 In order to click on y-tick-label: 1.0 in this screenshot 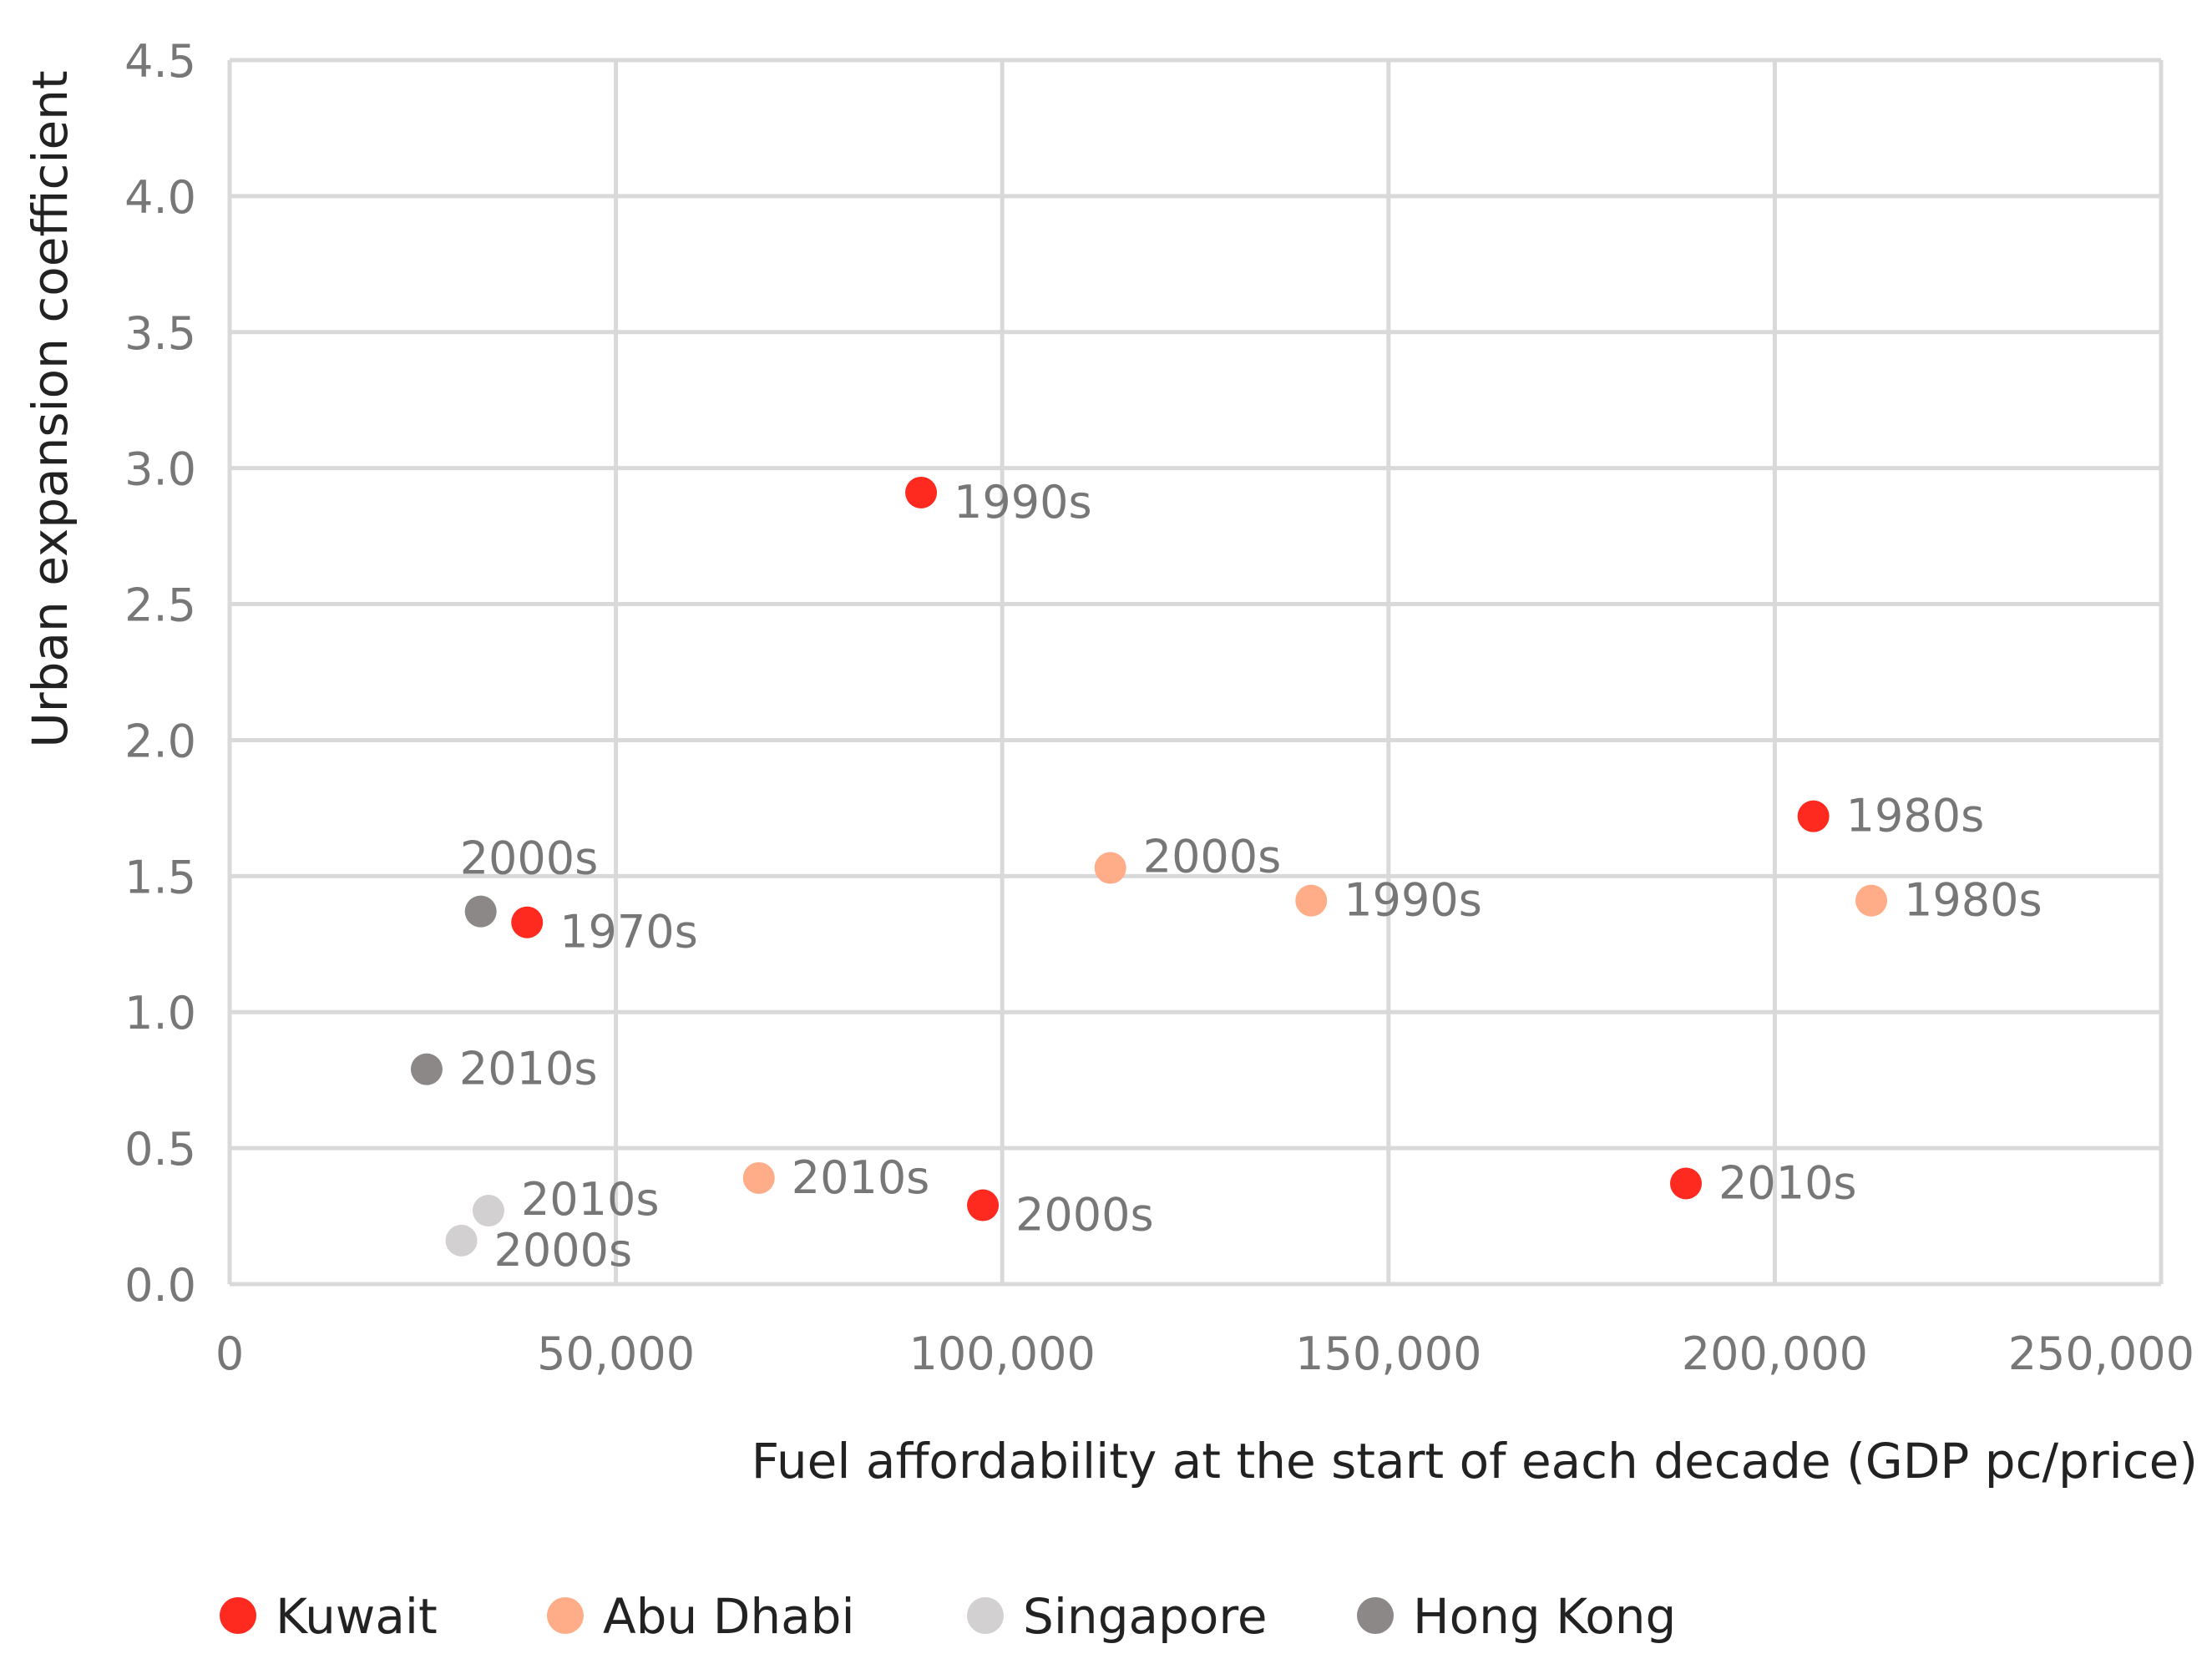, I will do `click(160, 1013)`.